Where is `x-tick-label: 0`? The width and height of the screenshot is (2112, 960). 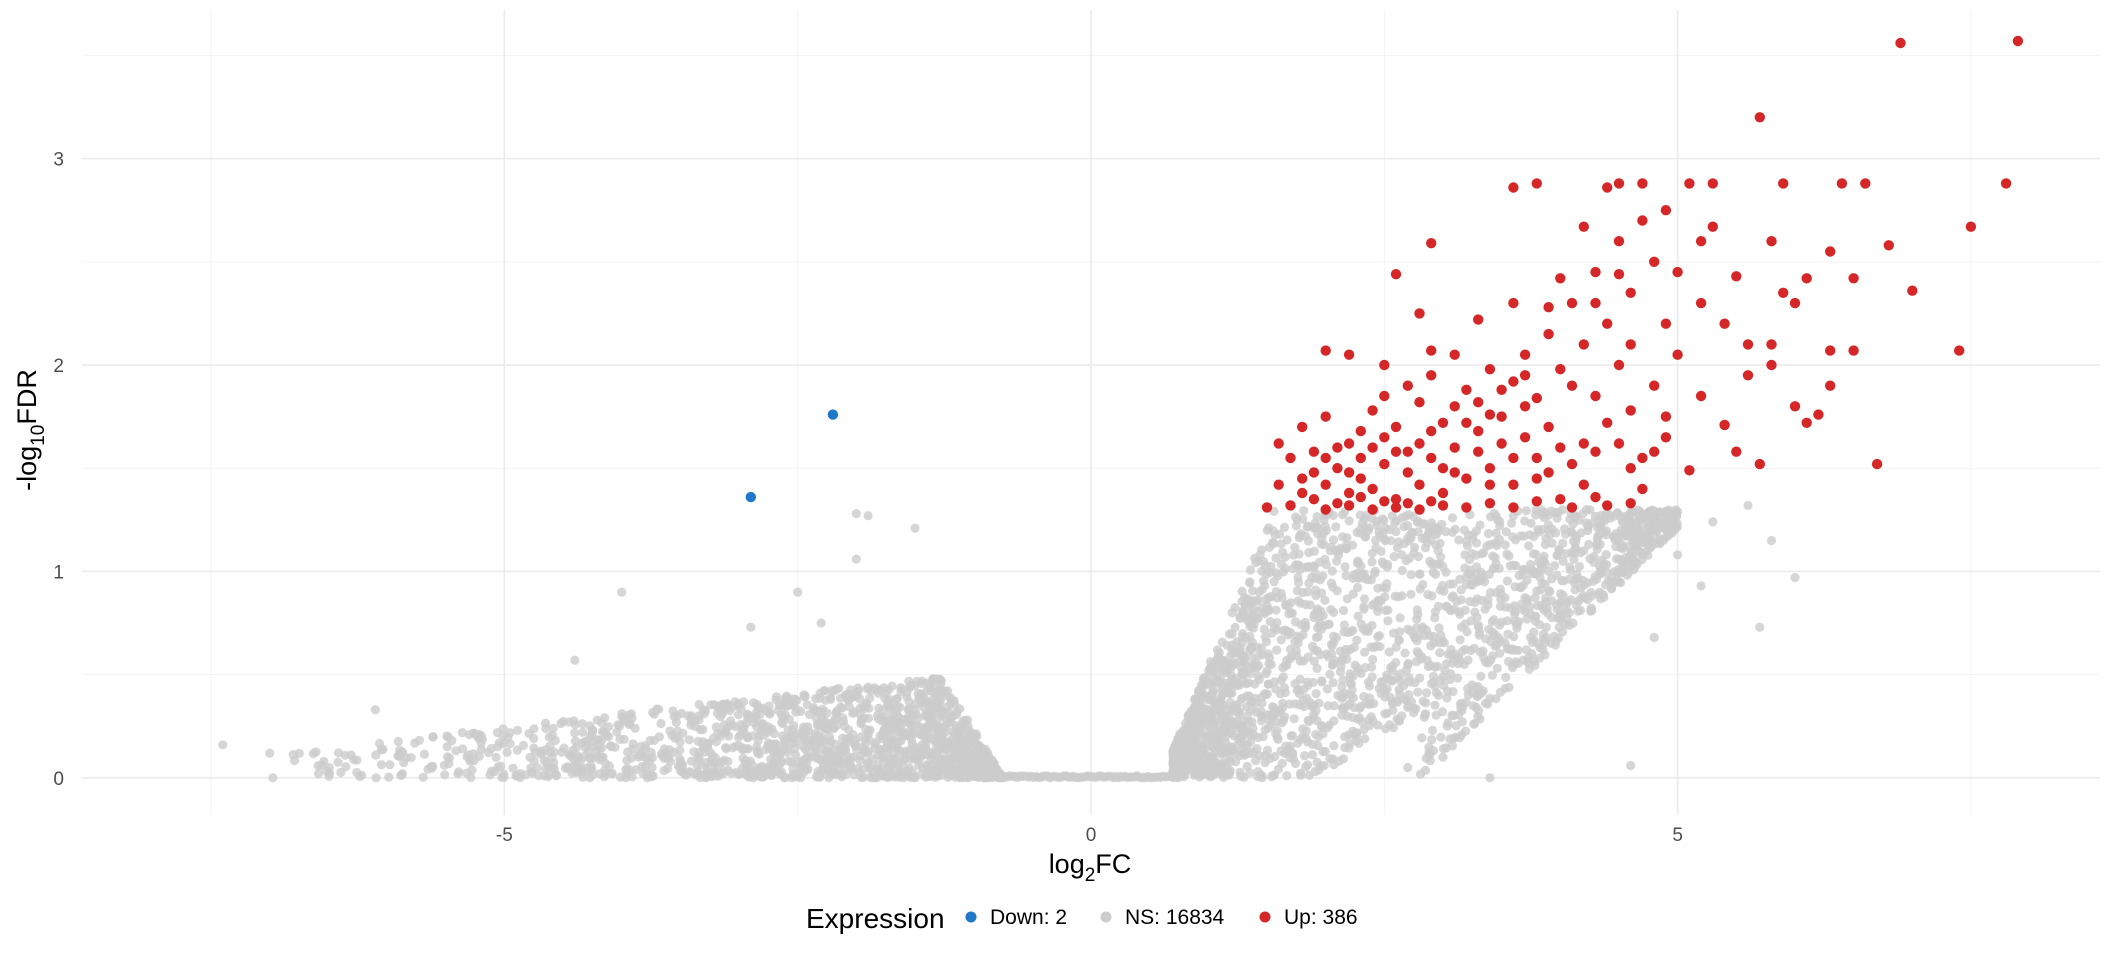
x-tick-label: 0 is located at coordinates (1091, 835).